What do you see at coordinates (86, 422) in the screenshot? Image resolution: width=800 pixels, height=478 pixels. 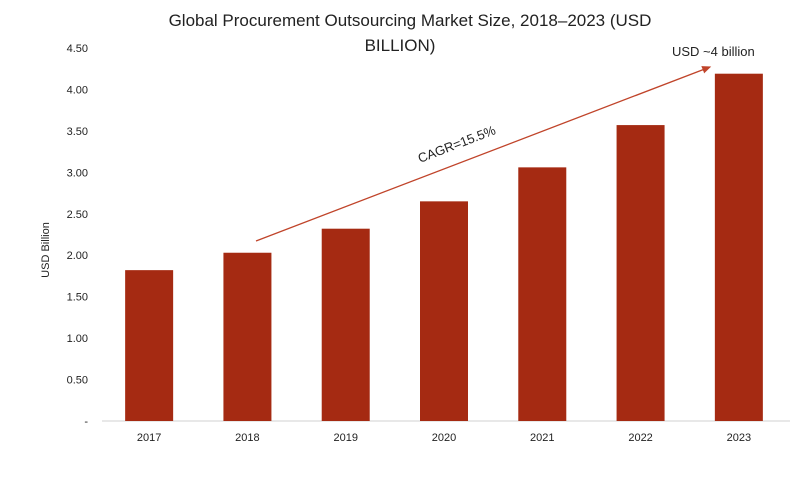 I see `y-tick-label: -` at bounding box center [86, 422].